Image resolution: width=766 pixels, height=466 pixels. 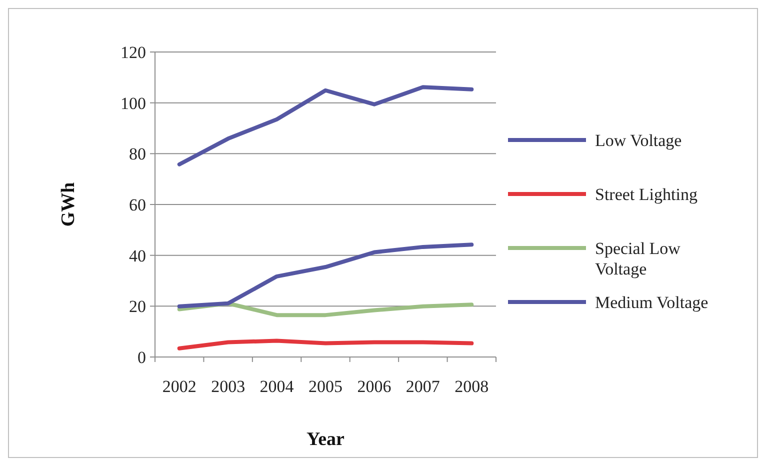 I want to click on x-tick-label: 2008, so click(x=471, y=386).